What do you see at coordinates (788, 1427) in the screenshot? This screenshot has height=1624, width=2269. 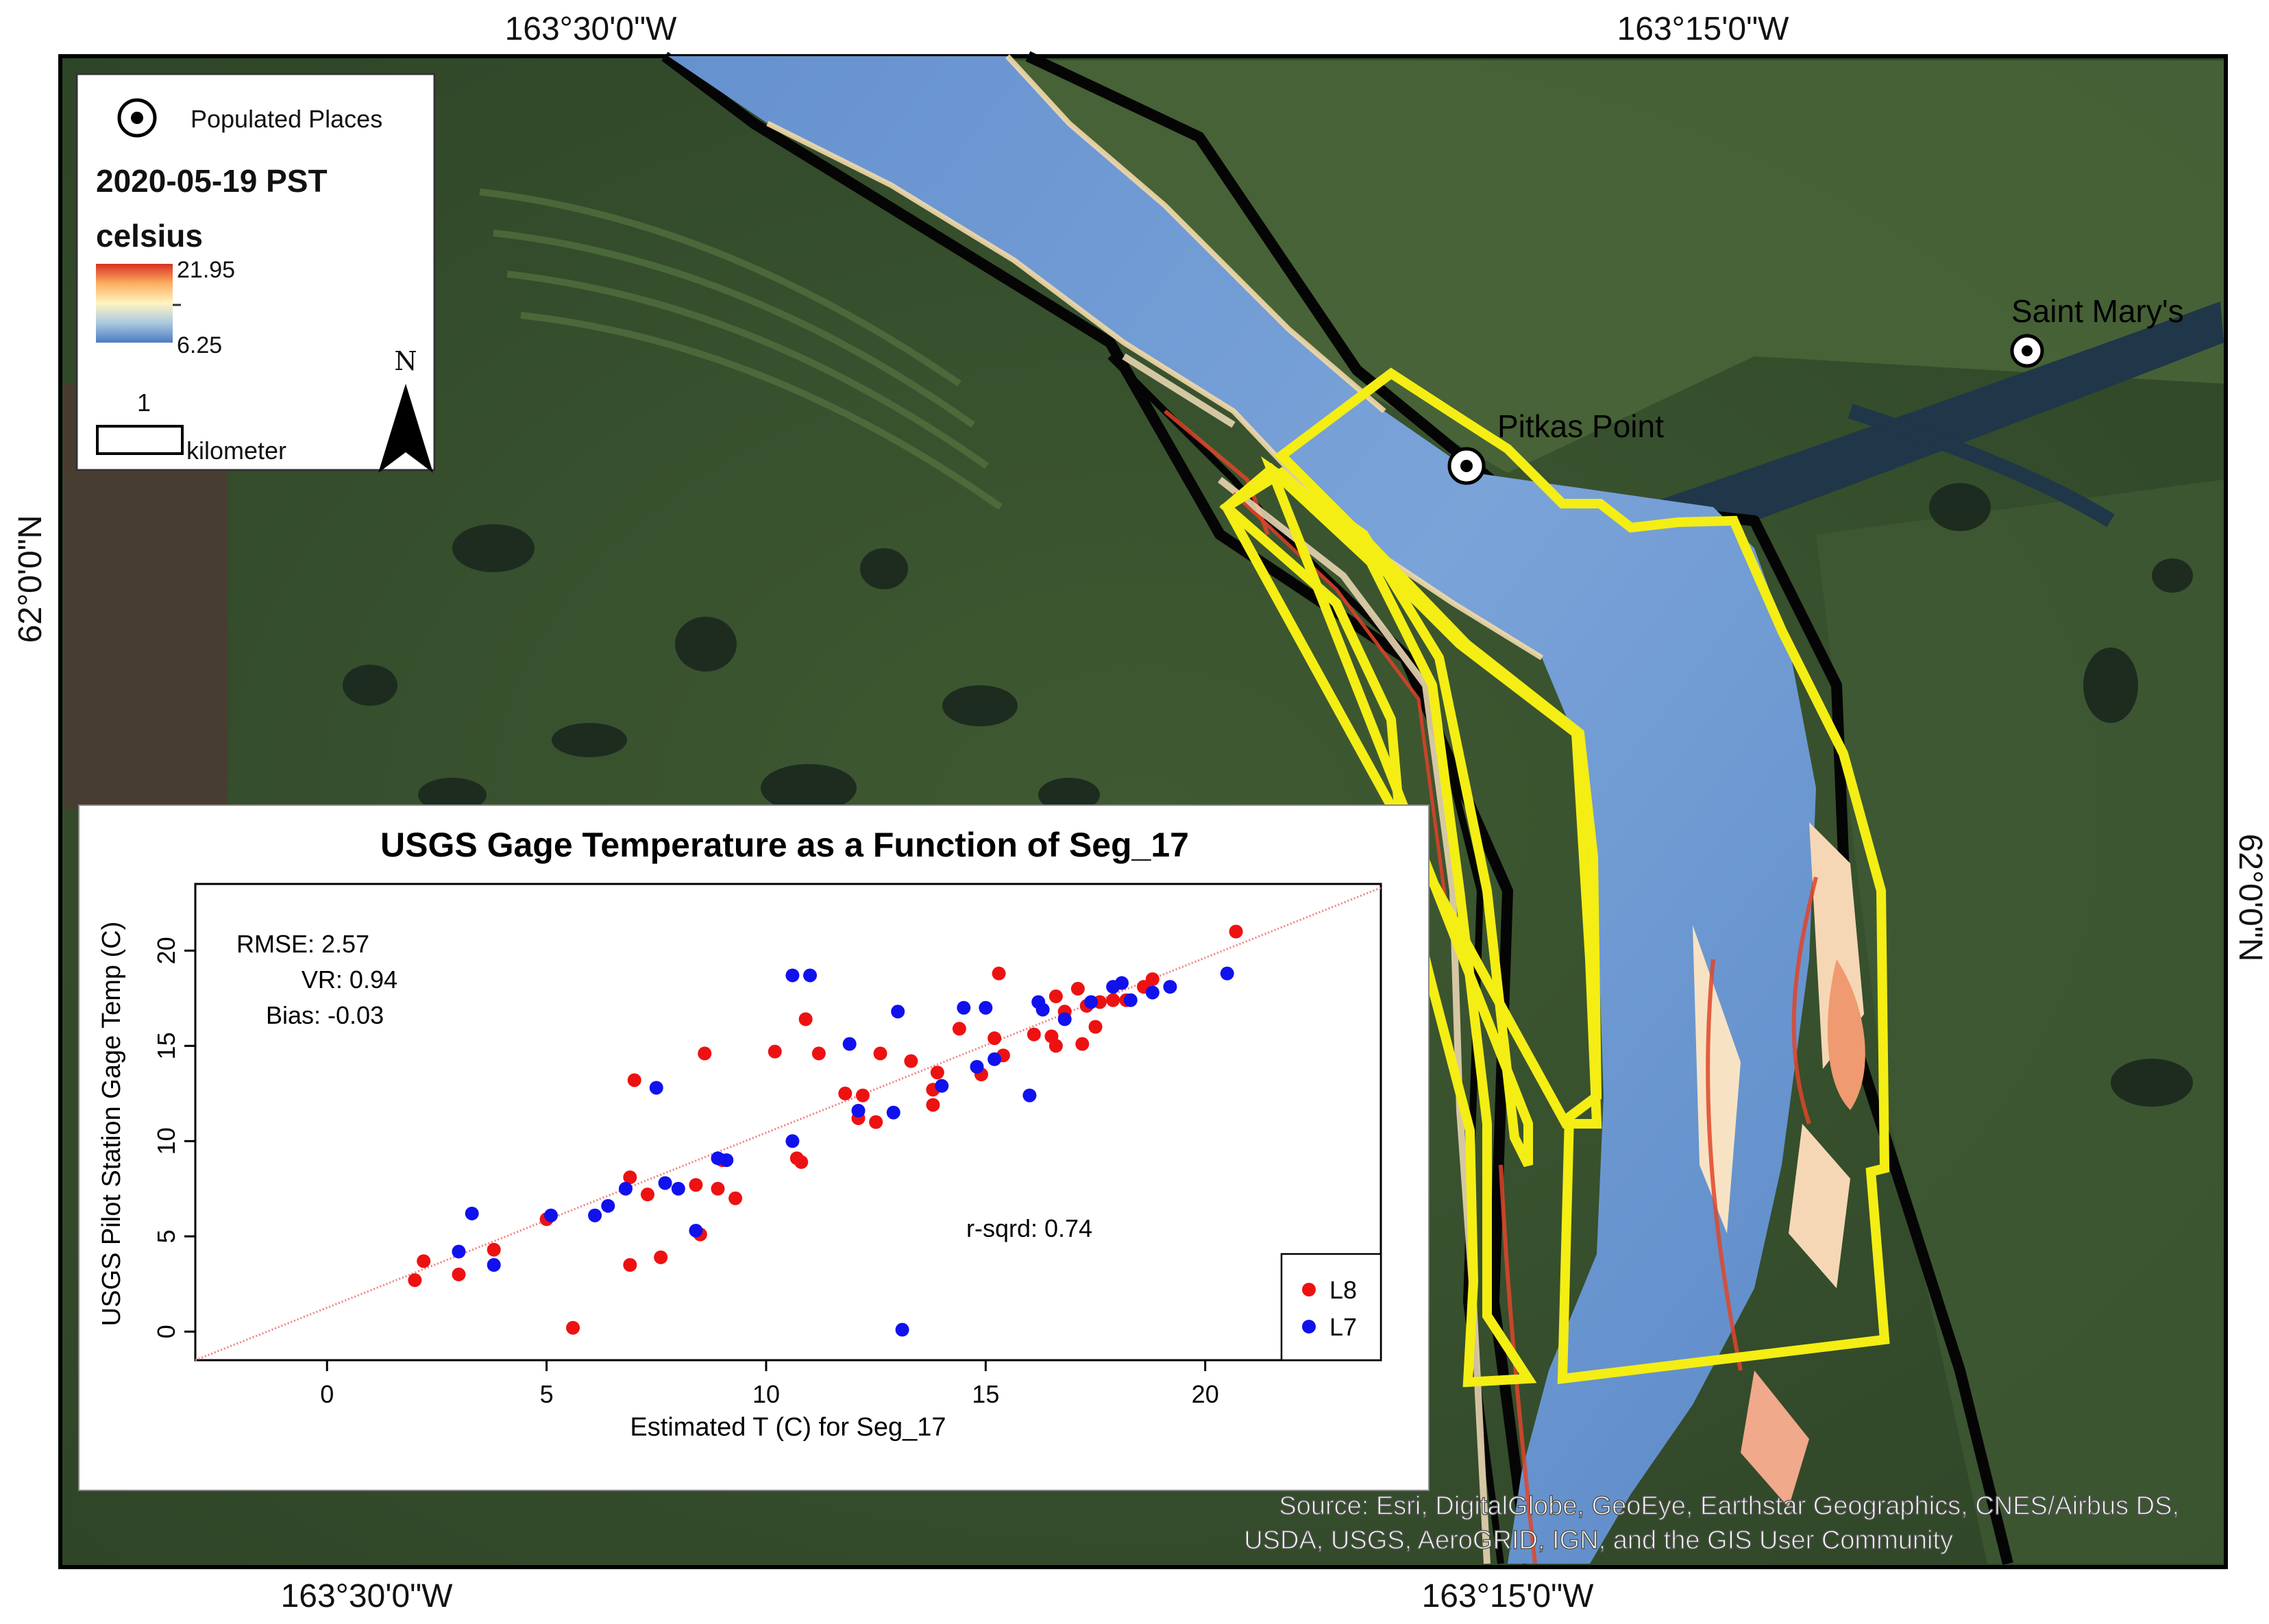 I see `x-axis-label: Estimated T (C) for Seg_17` at bounding box center [788, 1427].